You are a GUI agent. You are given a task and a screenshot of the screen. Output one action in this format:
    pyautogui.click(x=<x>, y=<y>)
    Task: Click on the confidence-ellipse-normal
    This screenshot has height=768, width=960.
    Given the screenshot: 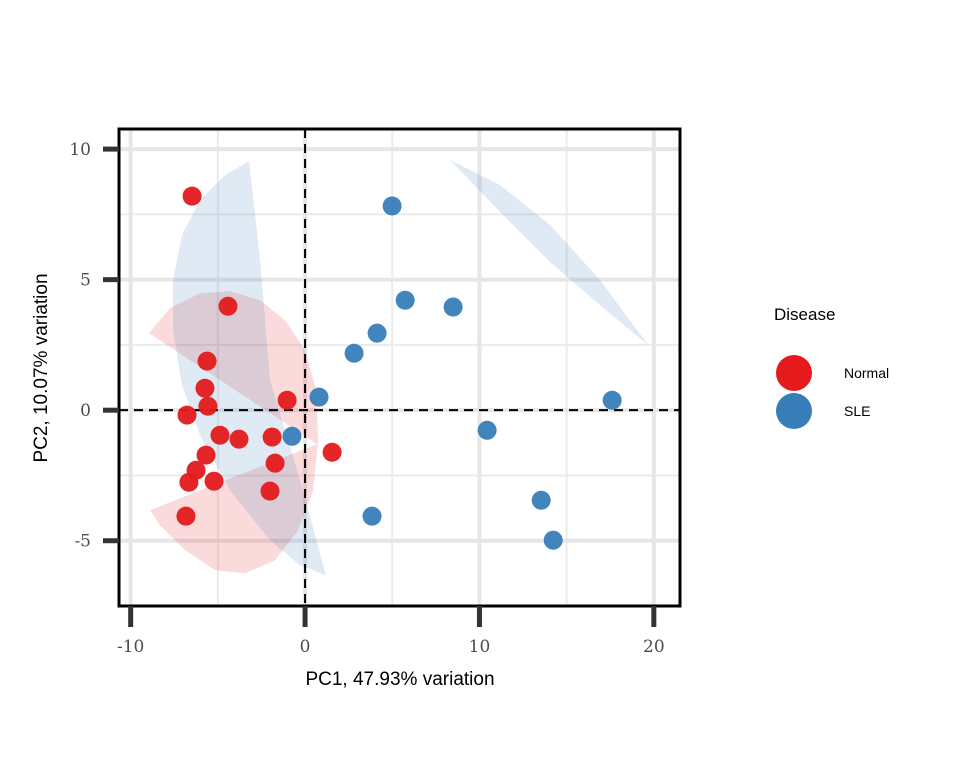 What is the action you would take?
    pyautogui.click(x=233, y=432)
    